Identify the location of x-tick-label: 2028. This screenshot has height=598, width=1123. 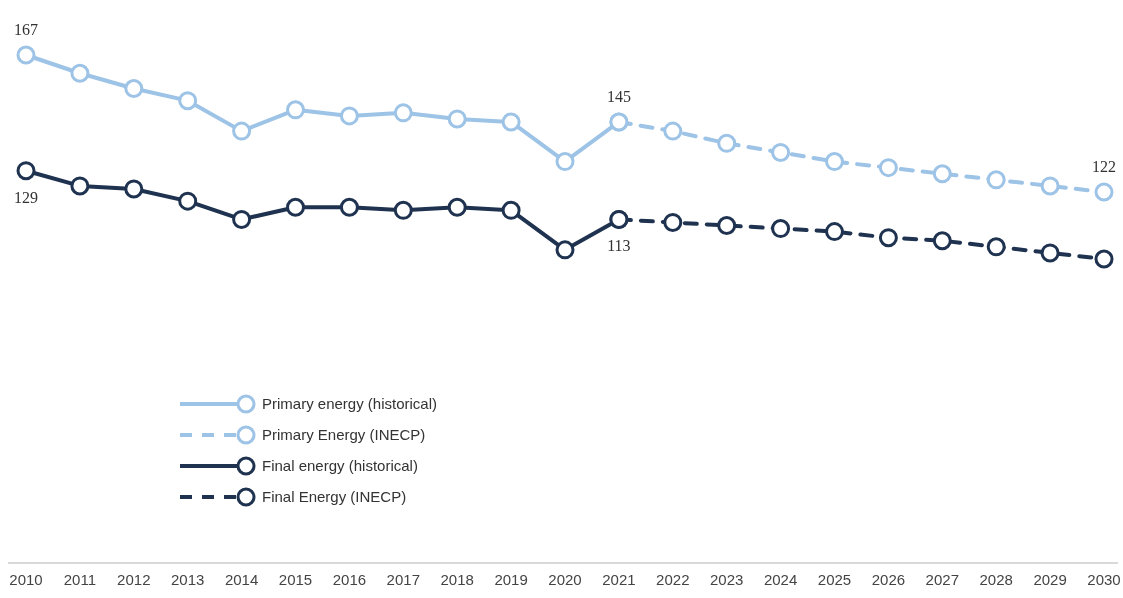
(996, 579).